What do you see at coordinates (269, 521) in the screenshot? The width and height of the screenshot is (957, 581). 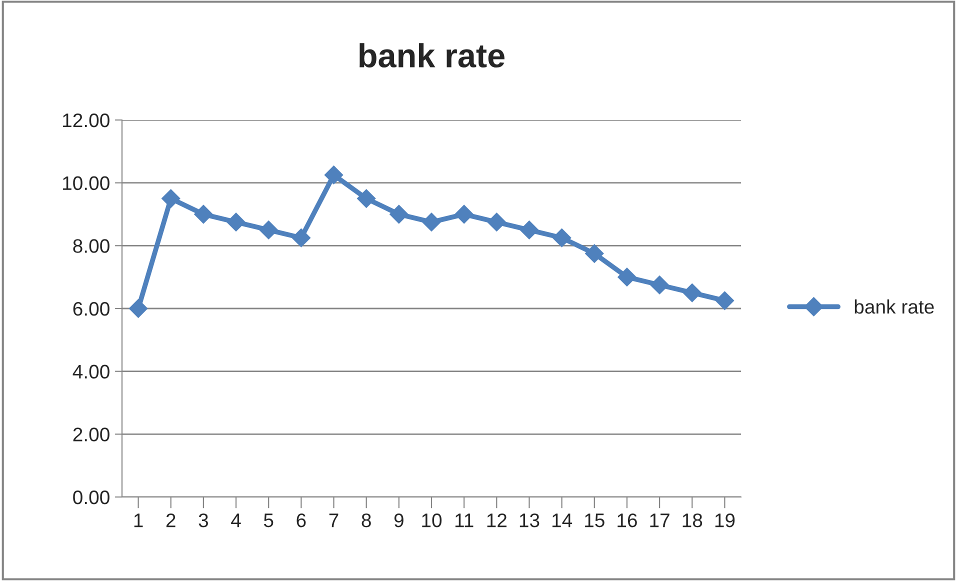 I see `x-tick-label: 5` at bounding box center [269, 521].